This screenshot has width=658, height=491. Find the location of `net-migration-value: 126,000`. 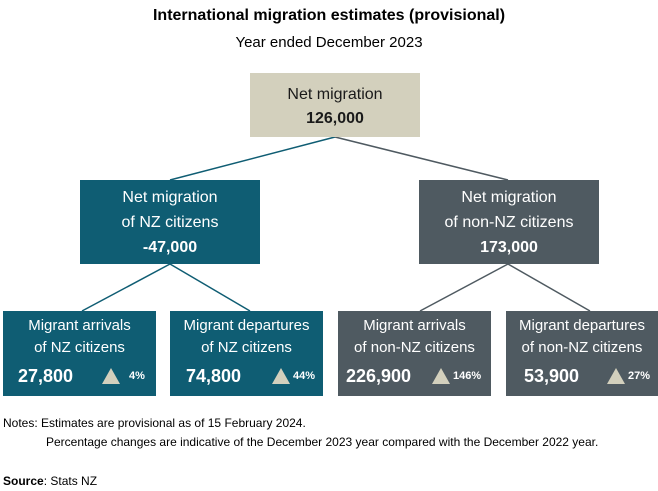

net-migration-value: 126,000 is located at coordinates (335, 118).